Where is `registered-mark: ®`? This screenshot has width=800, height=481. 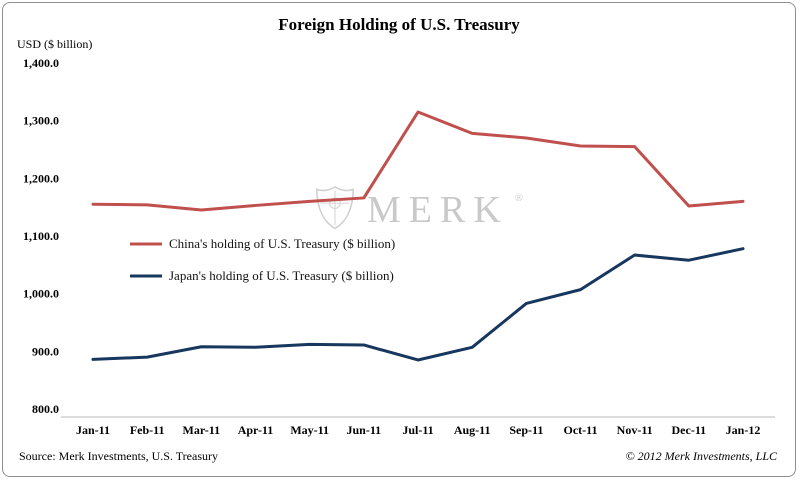 registered-mark: ® is located at coordinates (519, 197).